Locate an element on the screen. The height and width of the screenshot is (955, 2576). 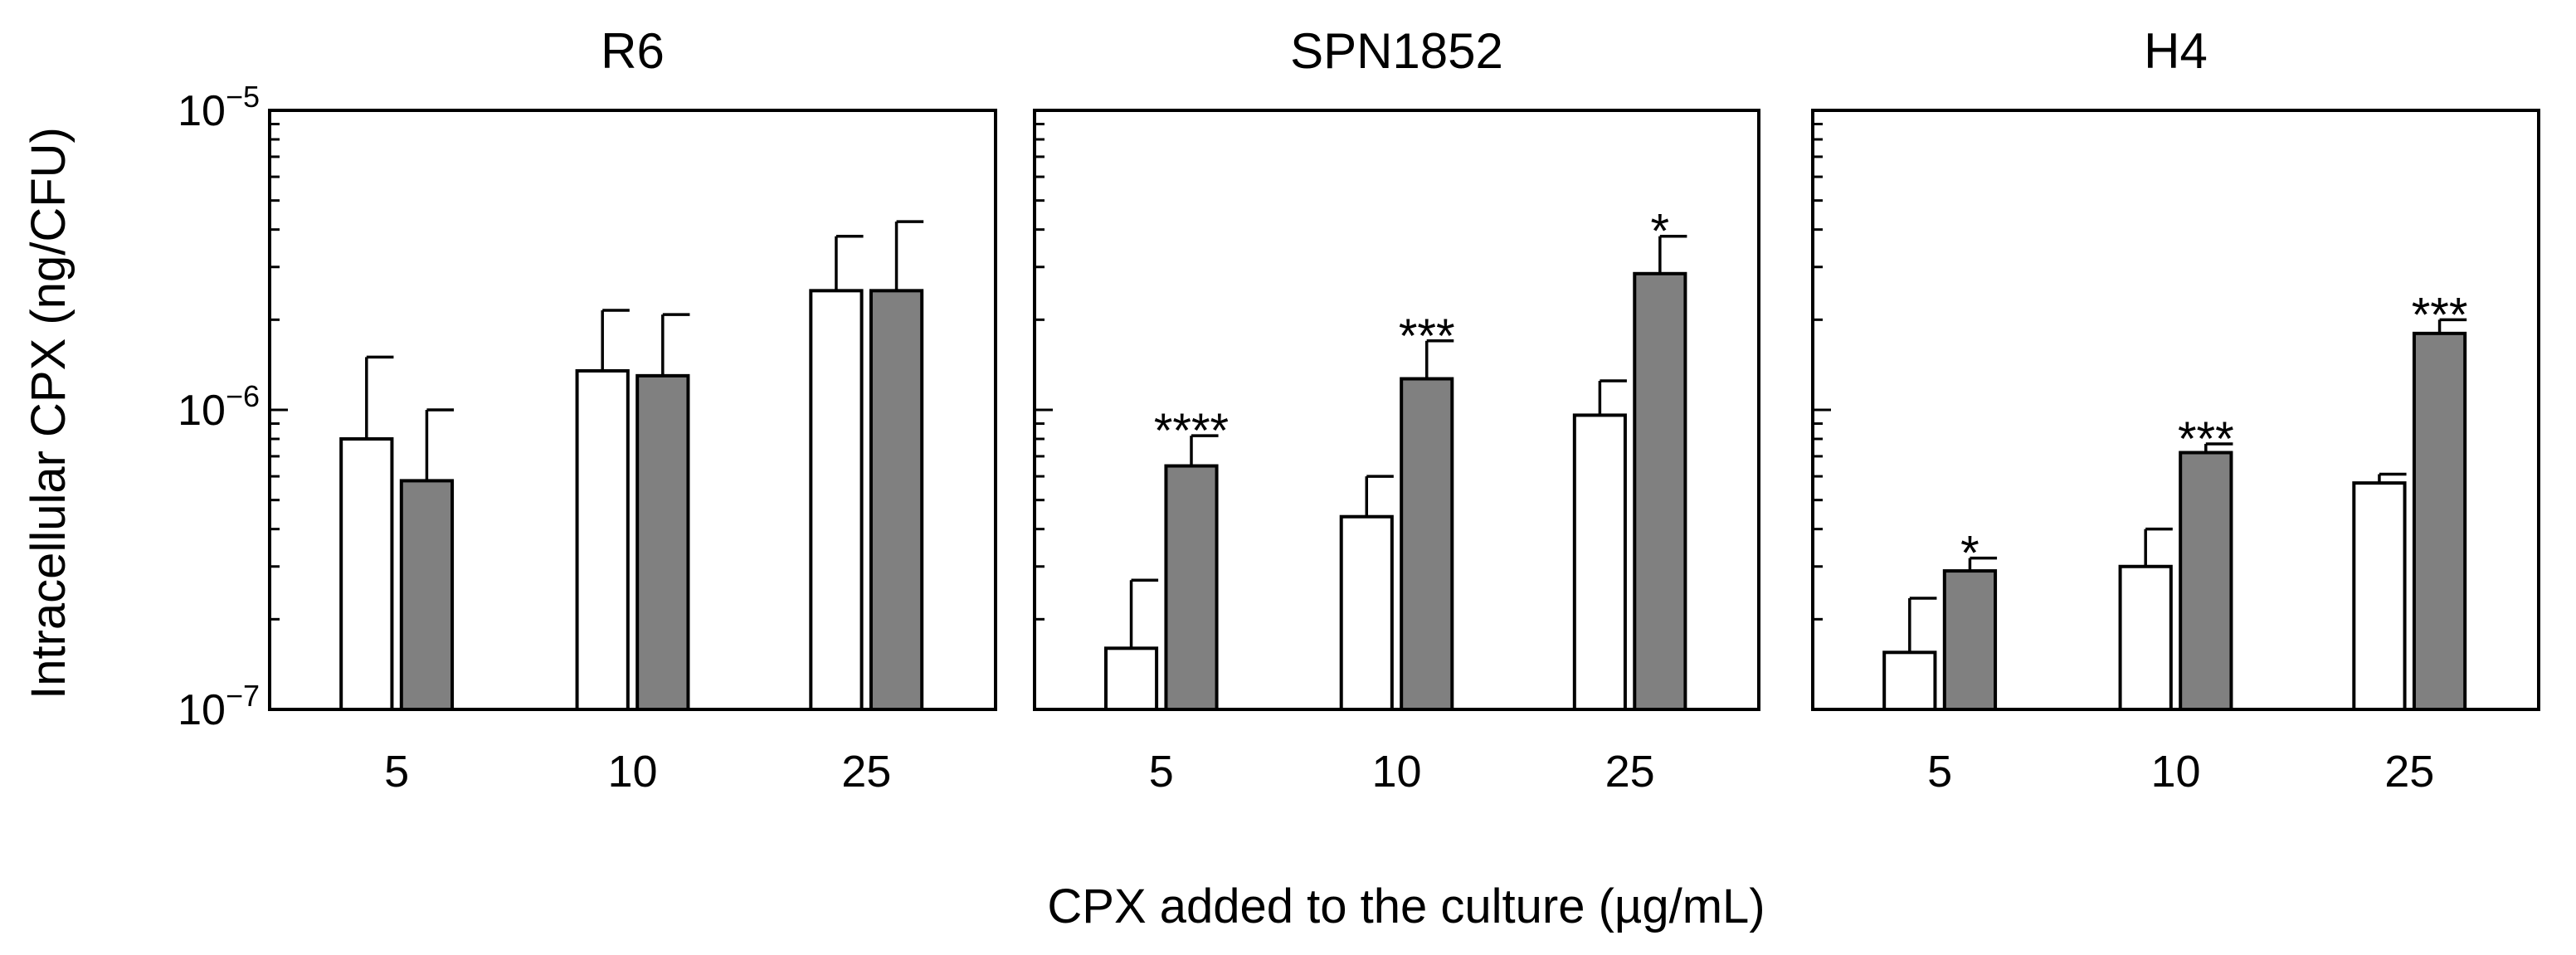
y-tick-label: 10⁻⁵ is located at coordinates (219, 107).